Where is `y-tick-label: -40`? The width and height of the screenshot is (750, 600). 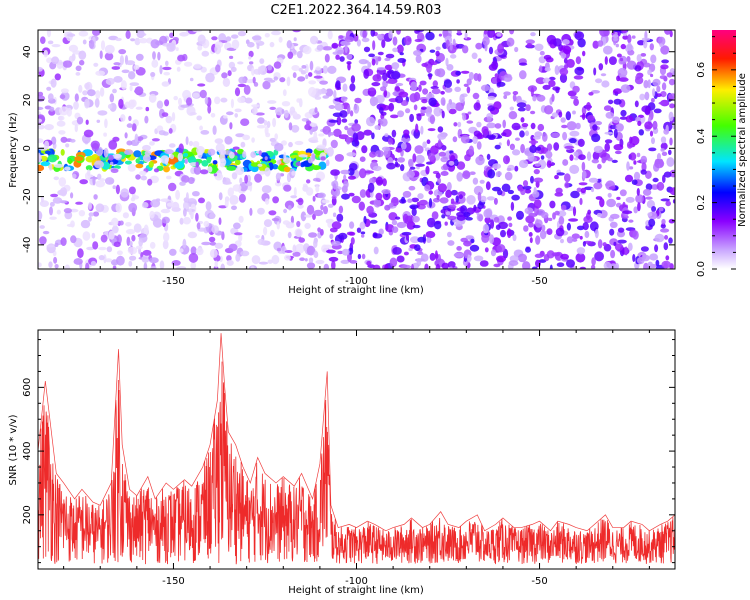
y-tick-label: -40 is located at coordinates (27, 245).